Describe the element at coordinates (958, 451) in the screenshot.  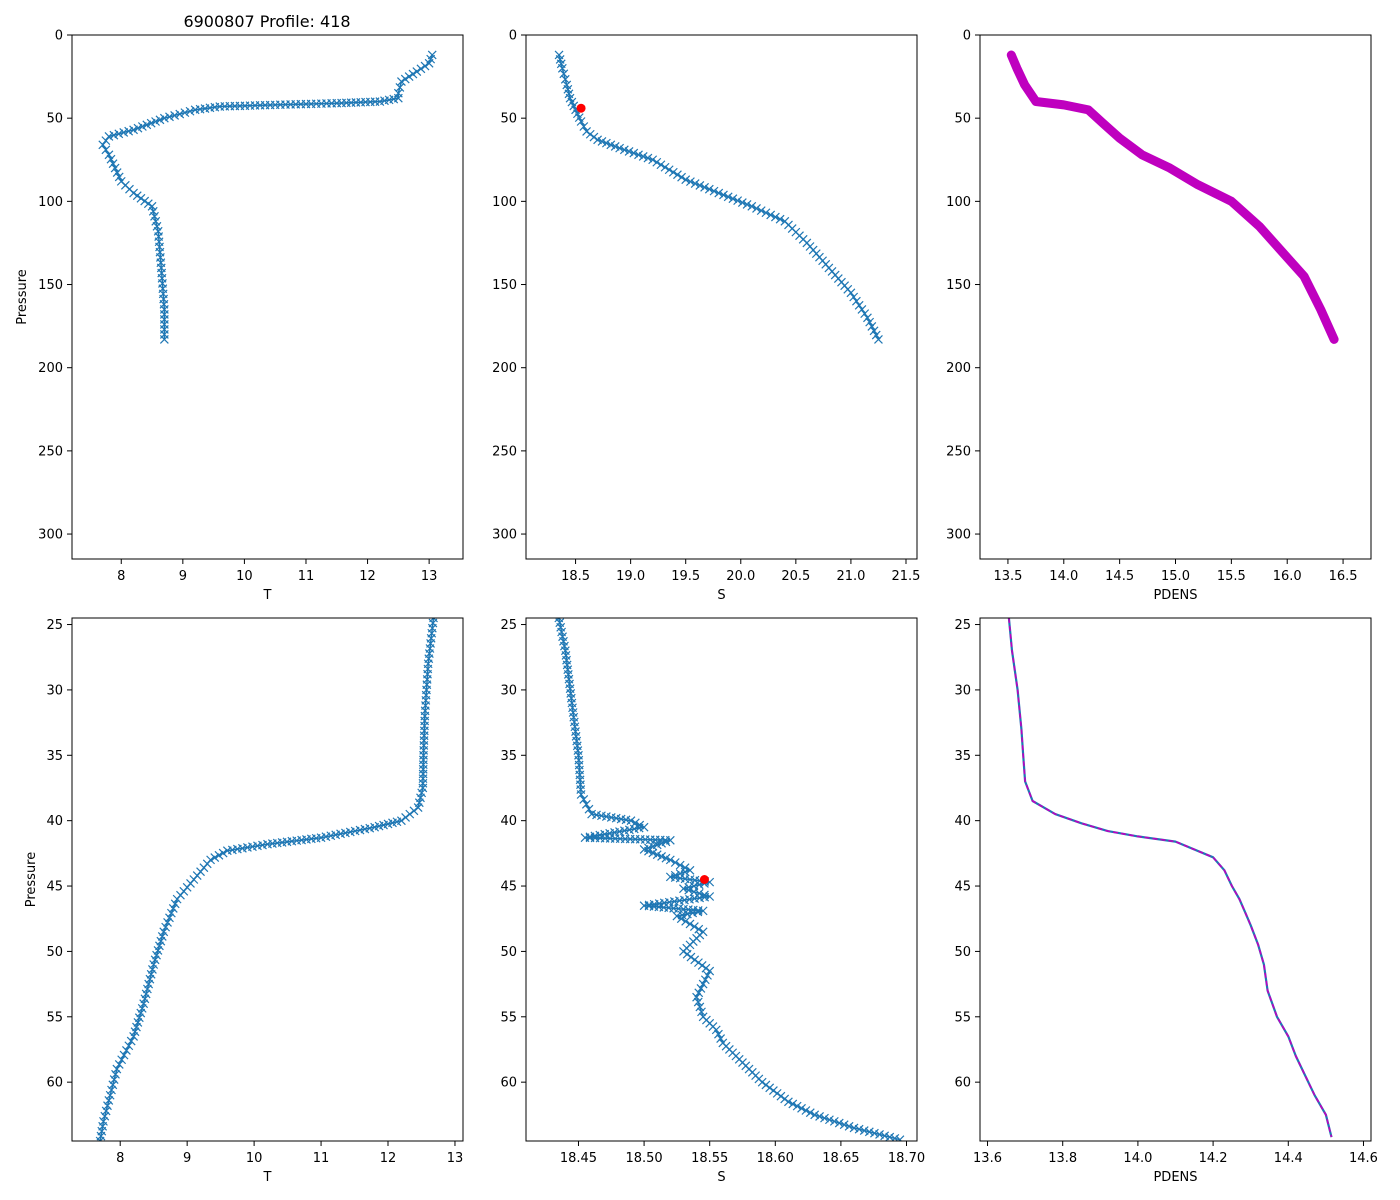
I see `y-tick-label: 250` at that location.